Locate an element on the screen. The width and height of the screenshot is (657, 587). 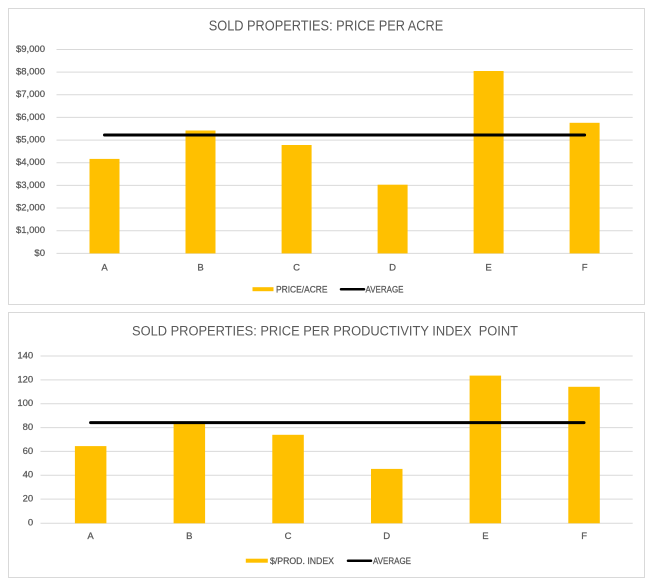
svg-text: 120 is located at coordinates (25, 379).